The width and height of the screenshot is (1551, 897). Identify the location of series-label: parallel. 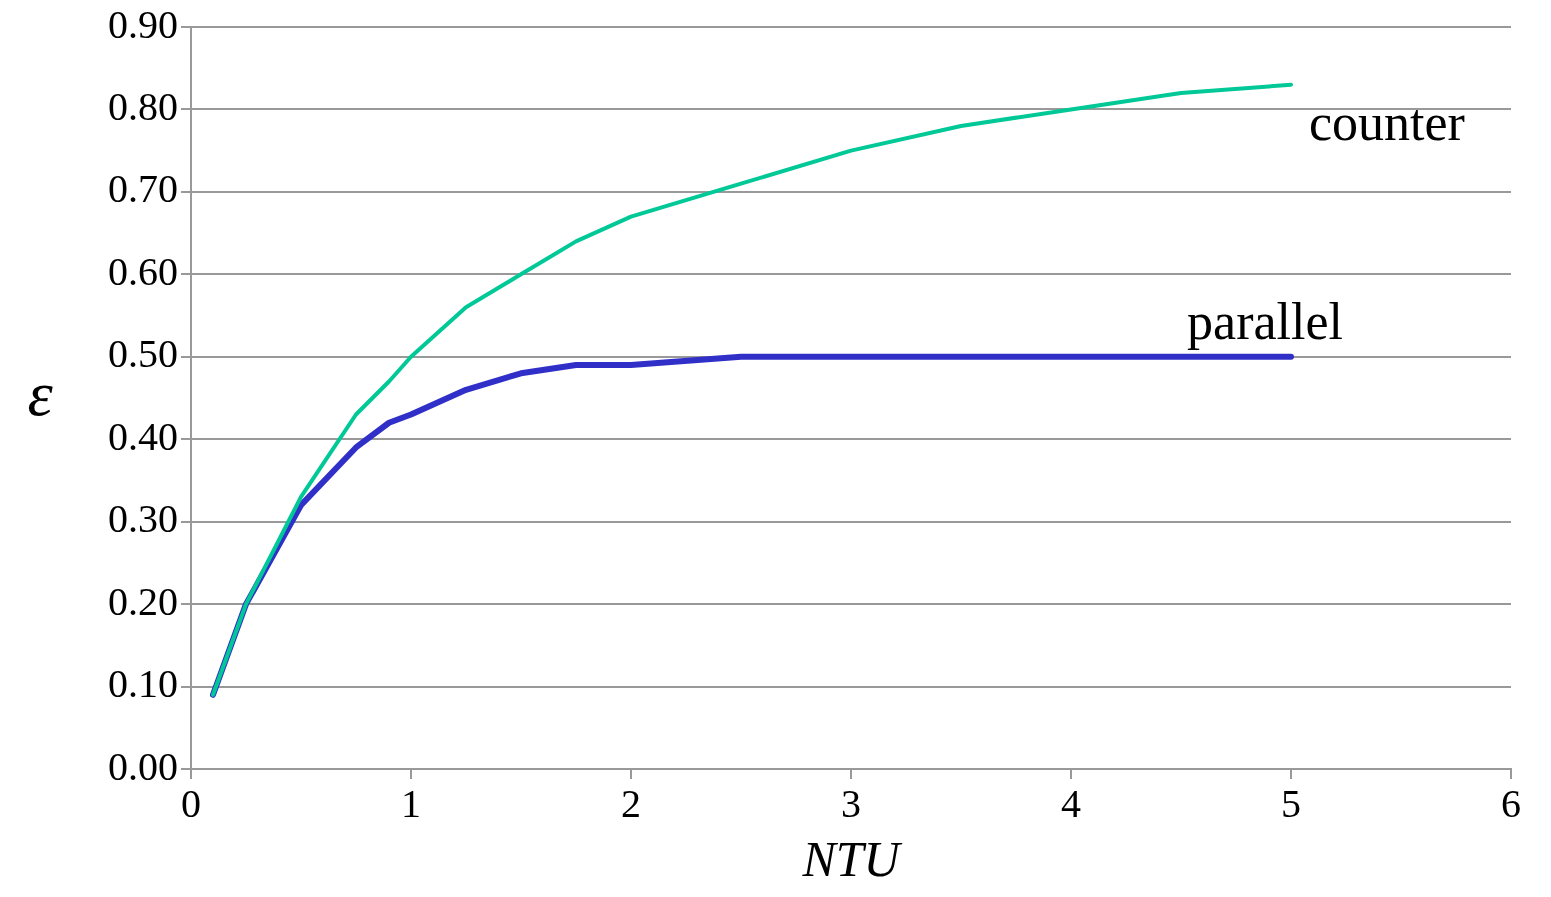
(1265, 321).